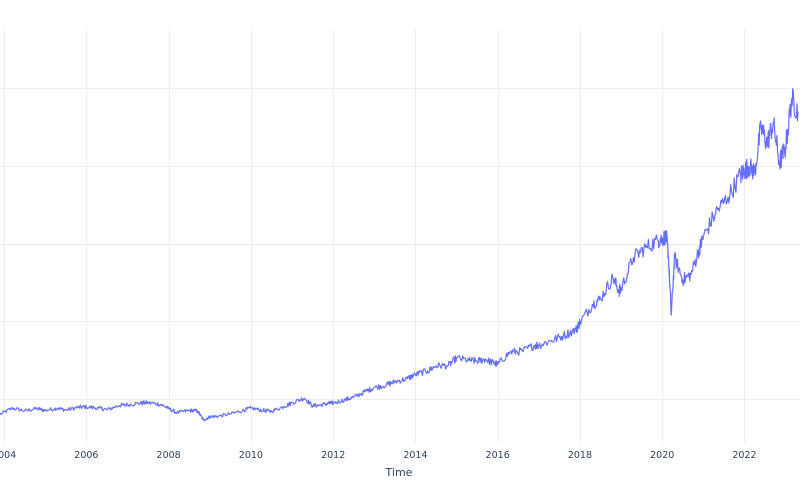 The height and width of the screenshot is (500, 800). I want to click on x-tick-labels: 2004 2006 2008 2010 2012 2014 2016 2018 2020 2022, so click(378, 455).